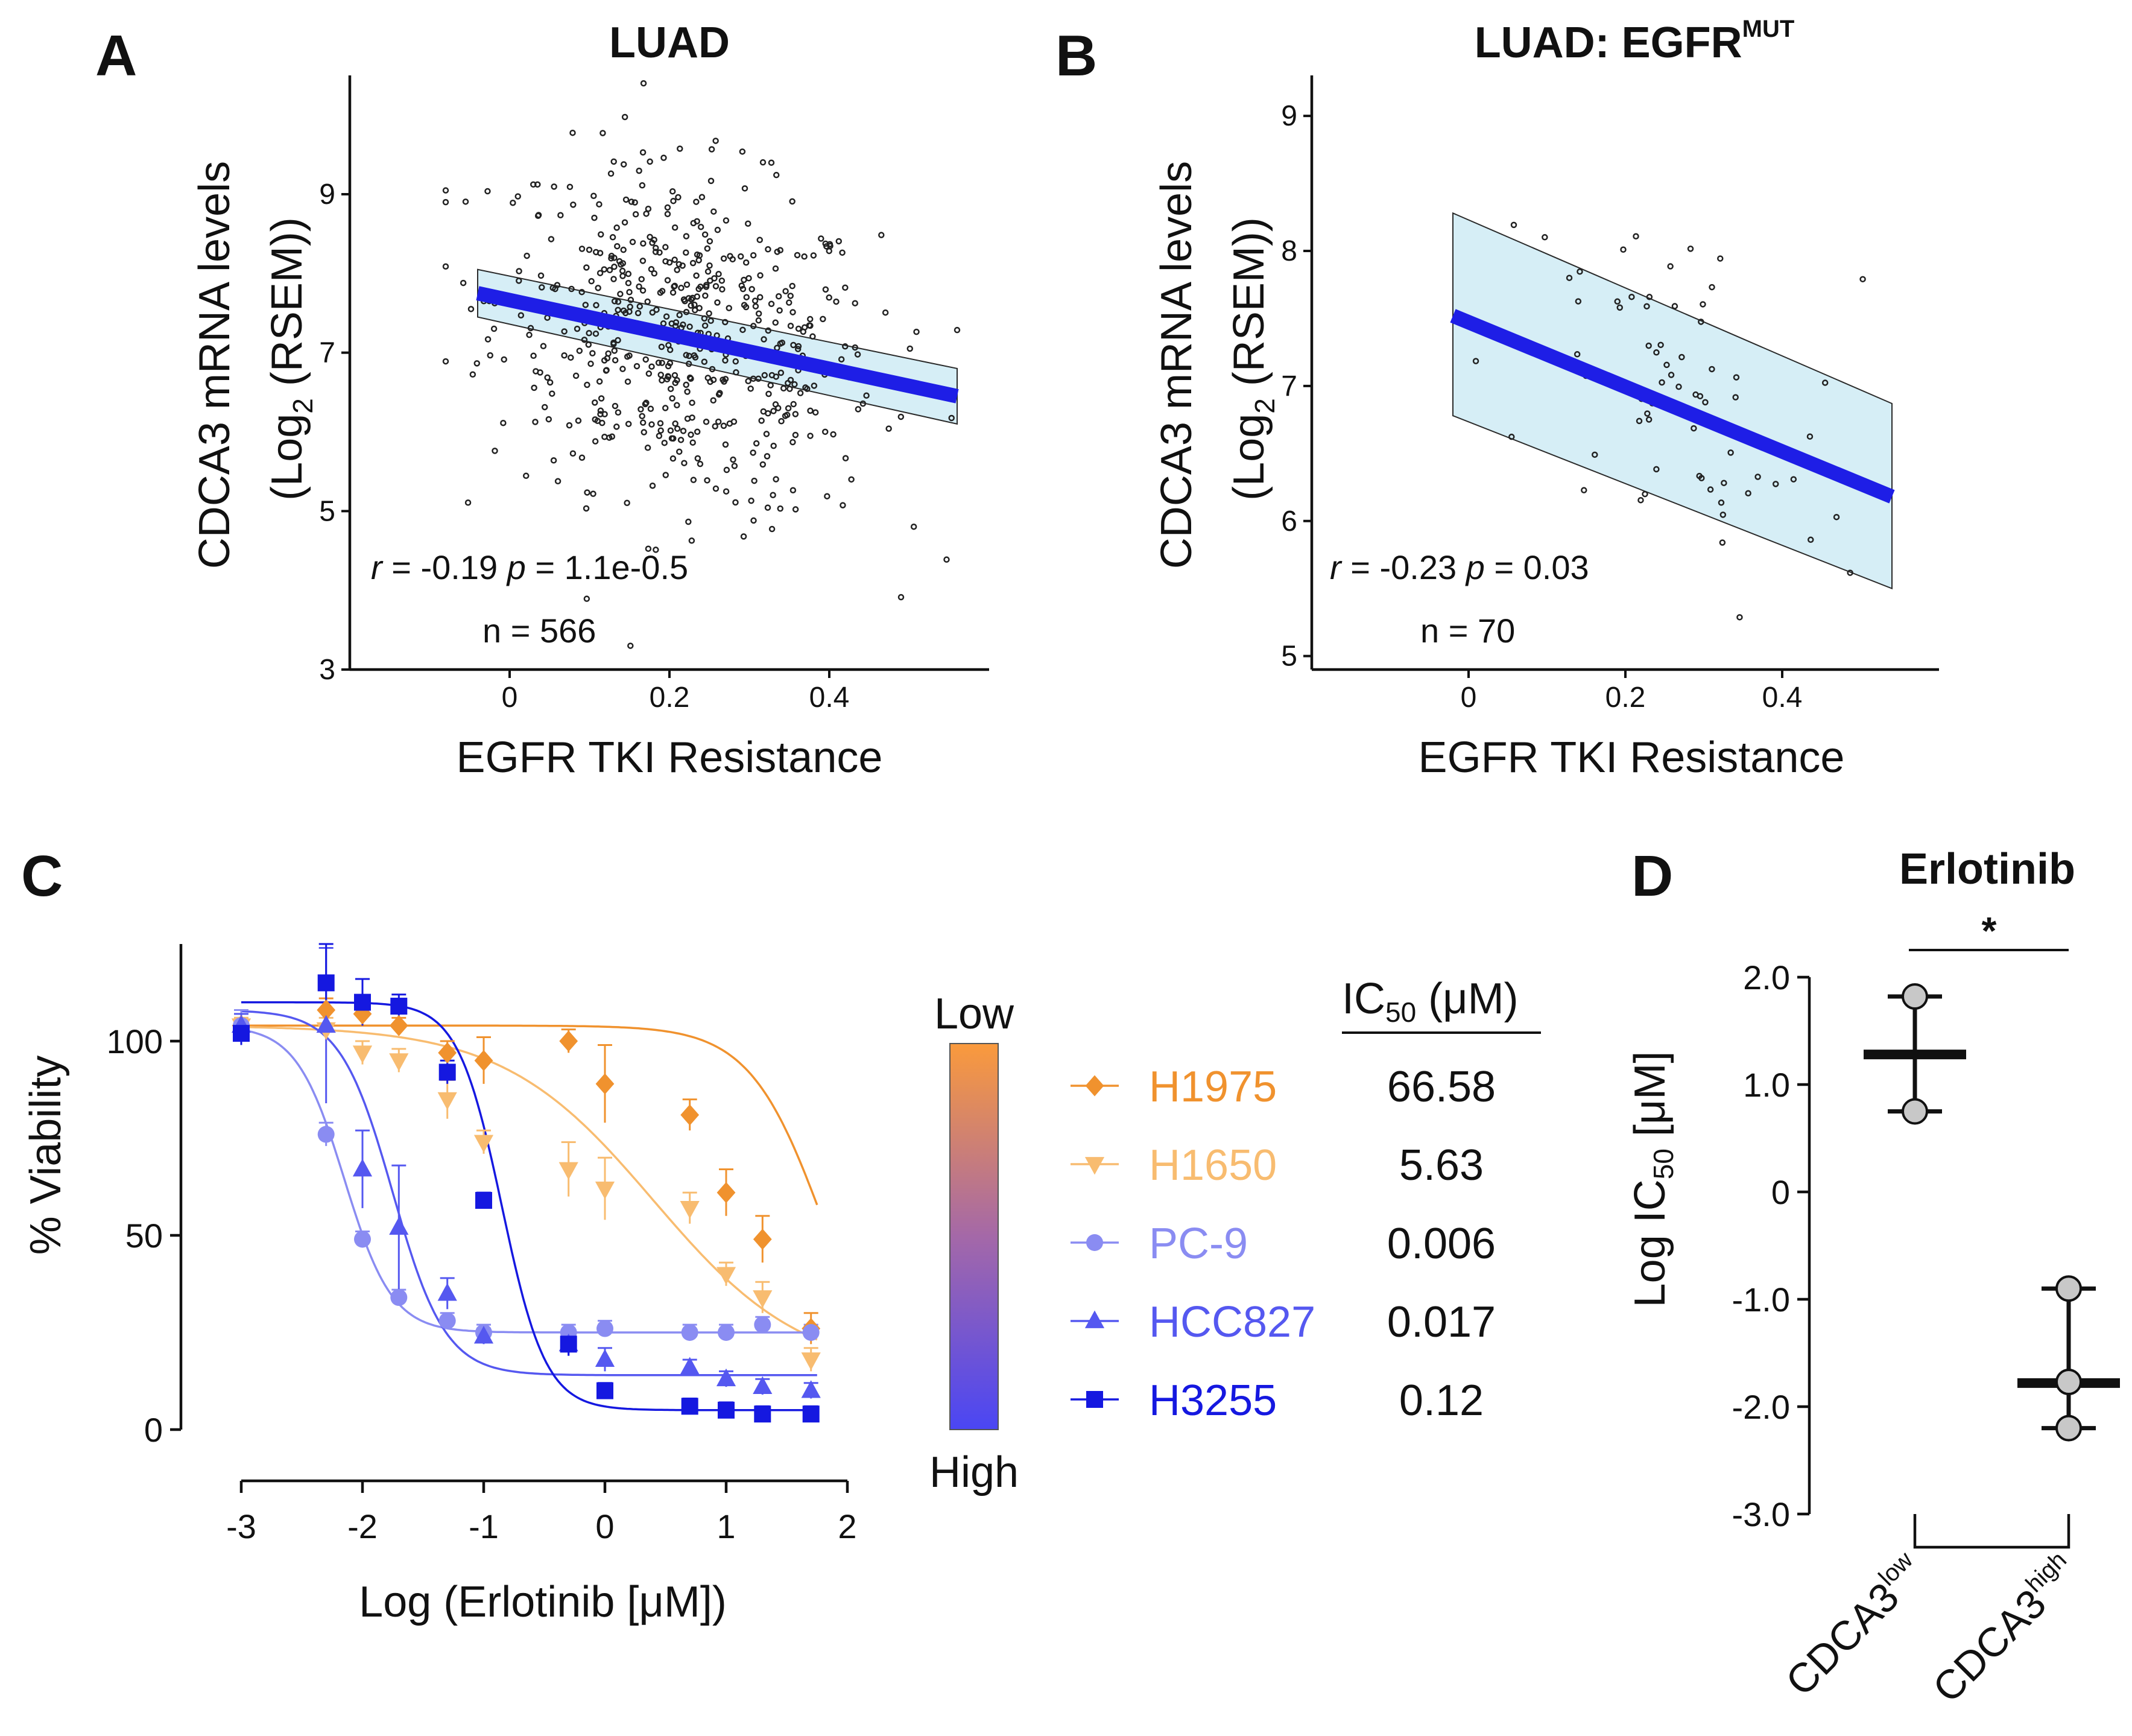 The image size is (2132, 1736). What do you see at coordinates (1652, 1179) in the screenshot?
I see `panel-d-ylabel: Log IC50 [μM]` at bounding box center [1652, 1179].